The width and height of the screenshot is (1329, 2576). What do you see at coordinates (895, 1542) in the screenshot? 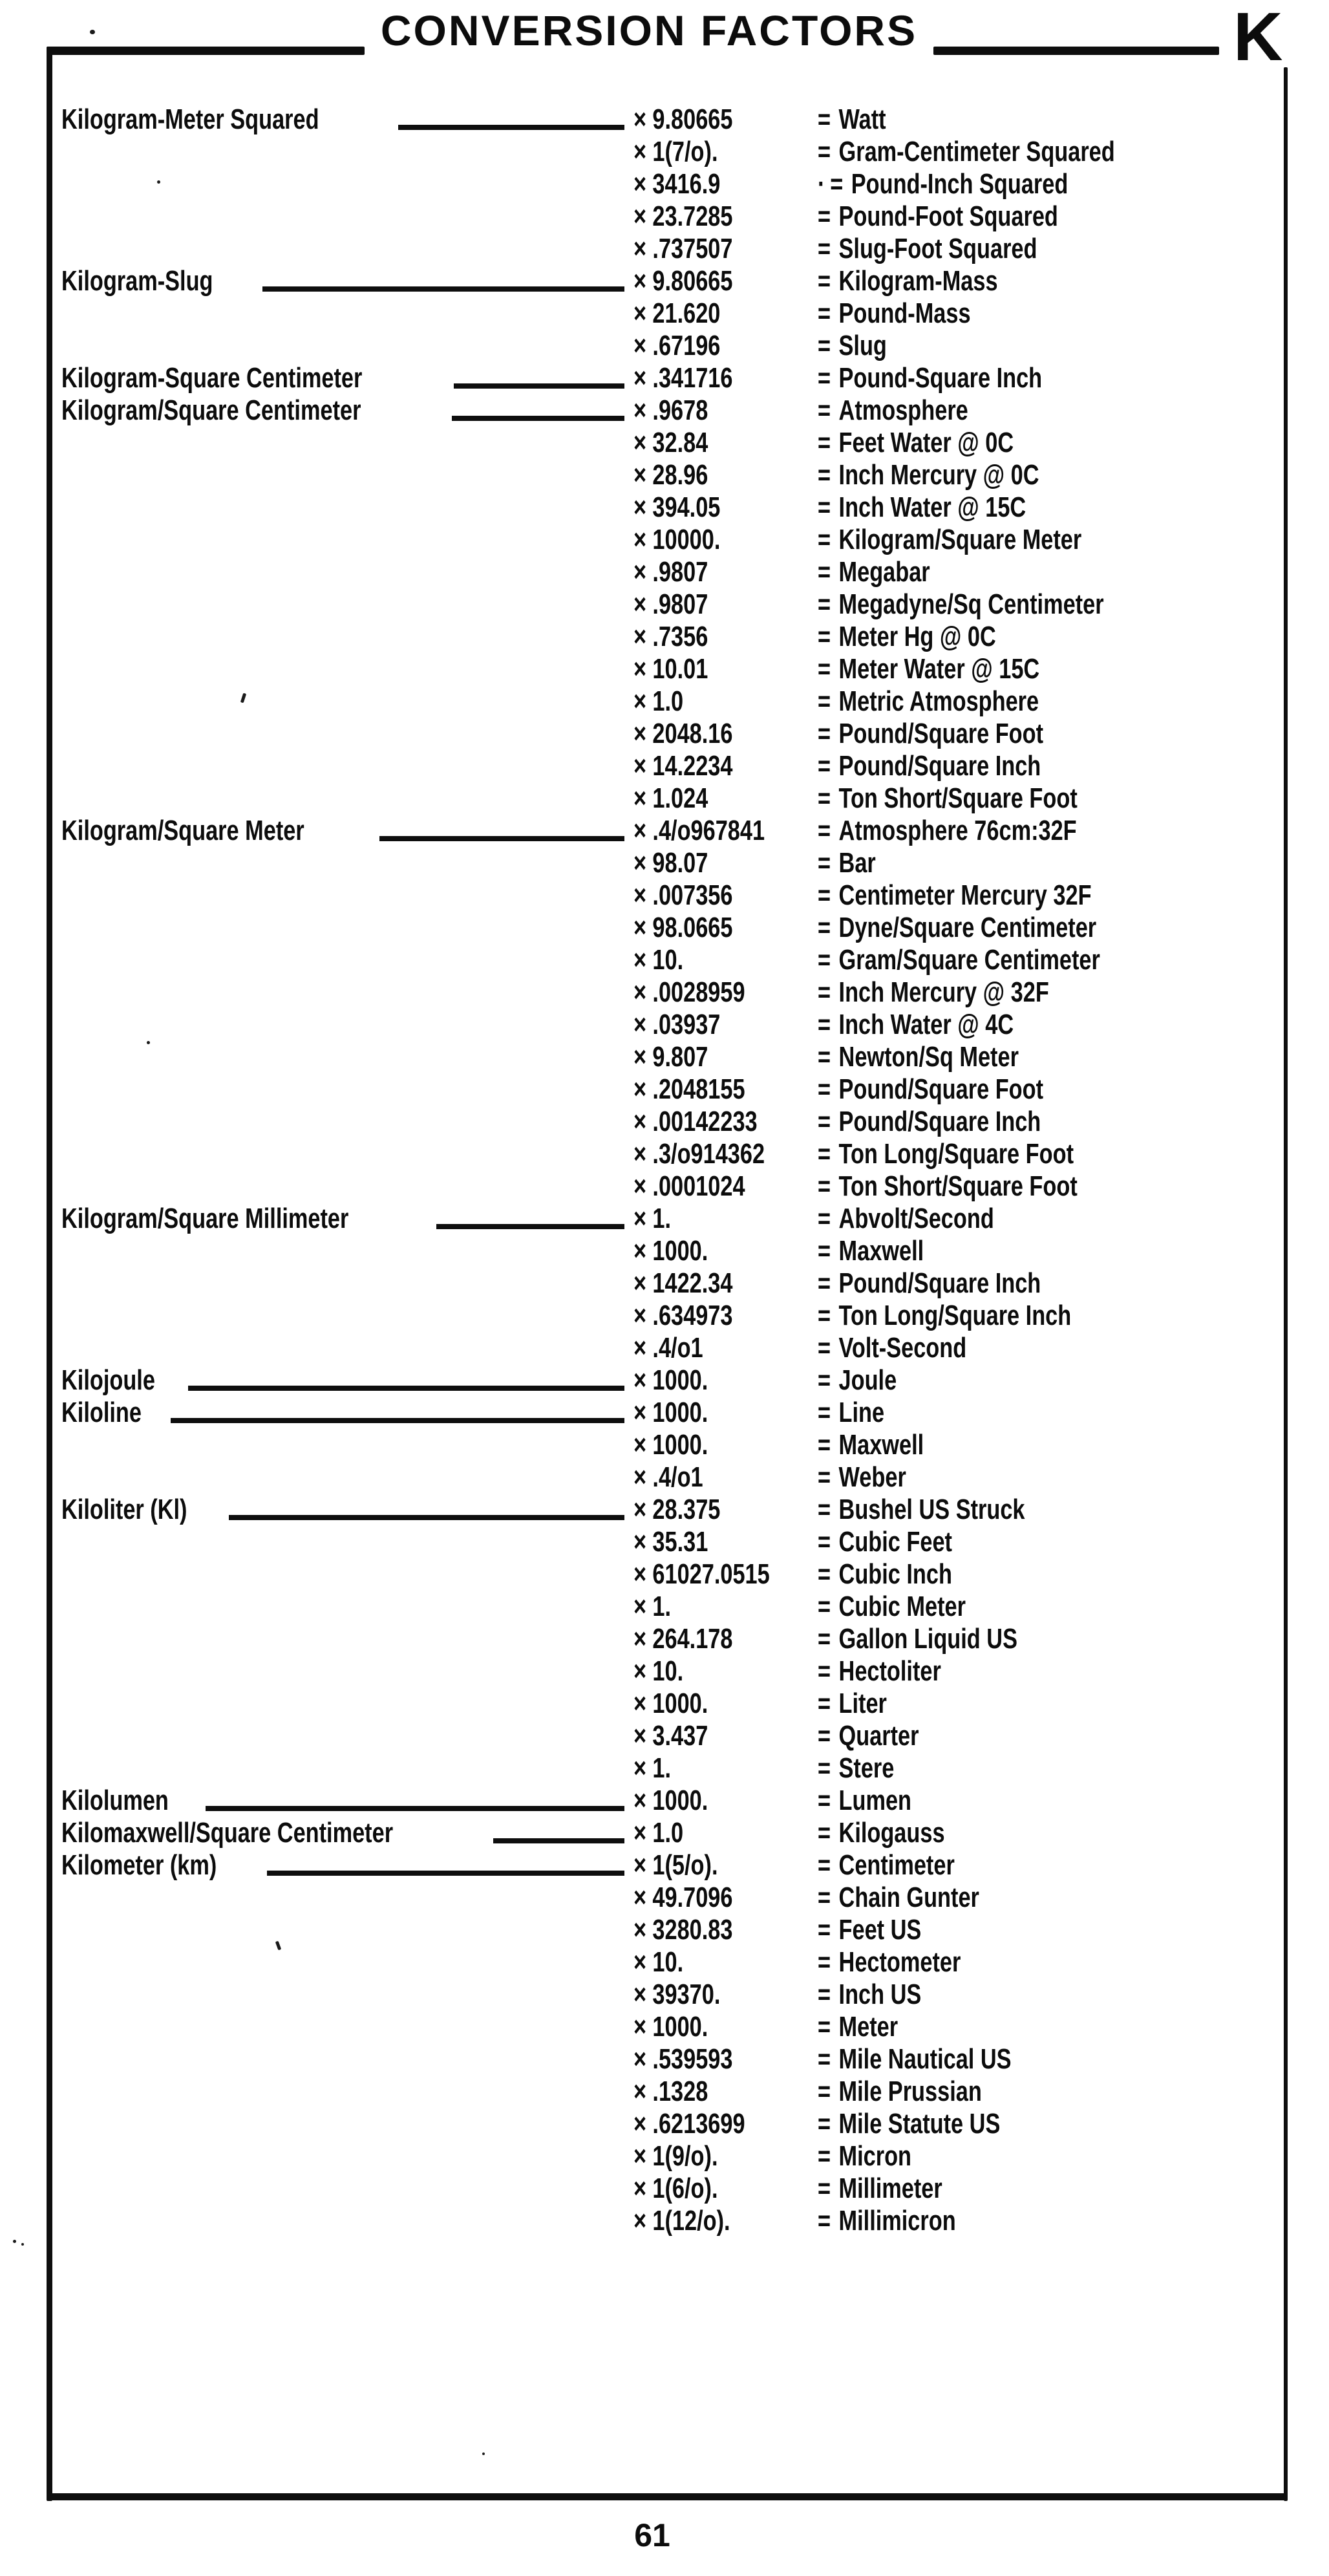
I see `result-unit: Cubic Feet` at bounding box center [895, 1542].